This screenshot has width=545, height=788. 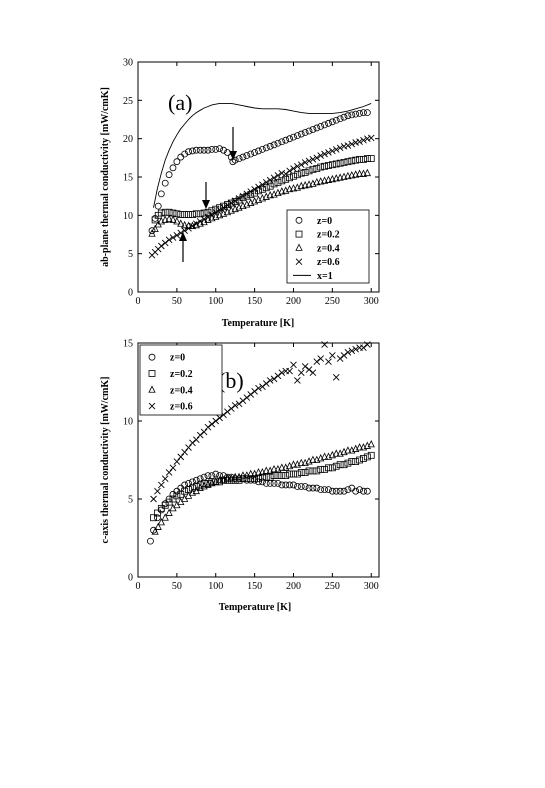 I want to click on x-tick-label: 300, so click(x=371, y=586).